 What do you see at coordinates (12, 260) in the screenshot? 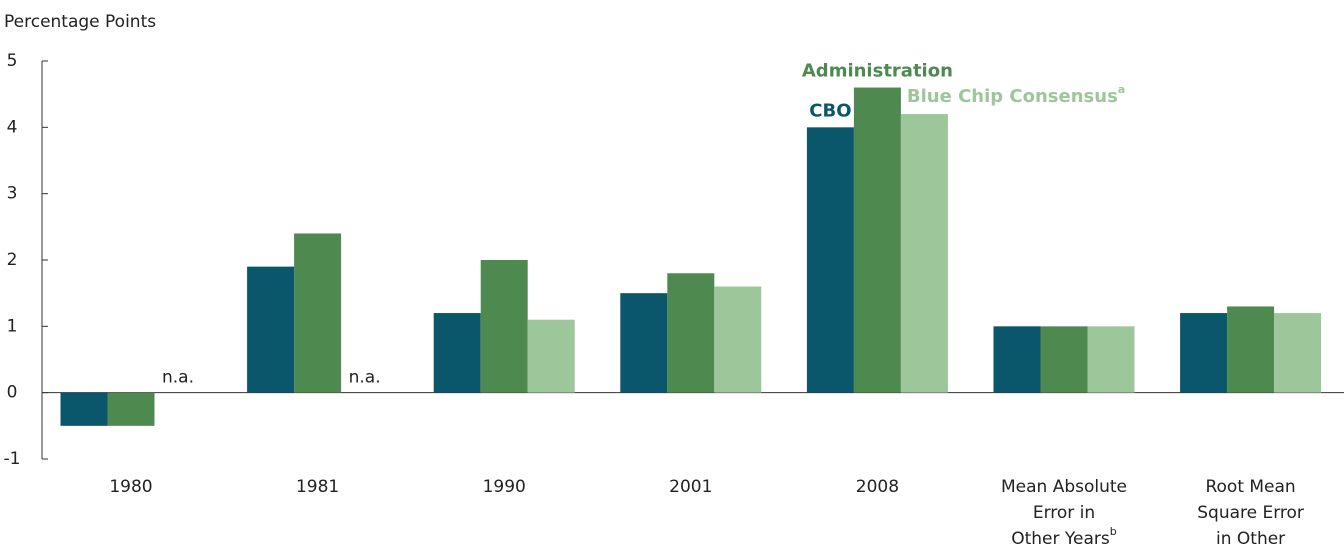
I see `y-tick-label: 2` at bounding box center [12, 260].